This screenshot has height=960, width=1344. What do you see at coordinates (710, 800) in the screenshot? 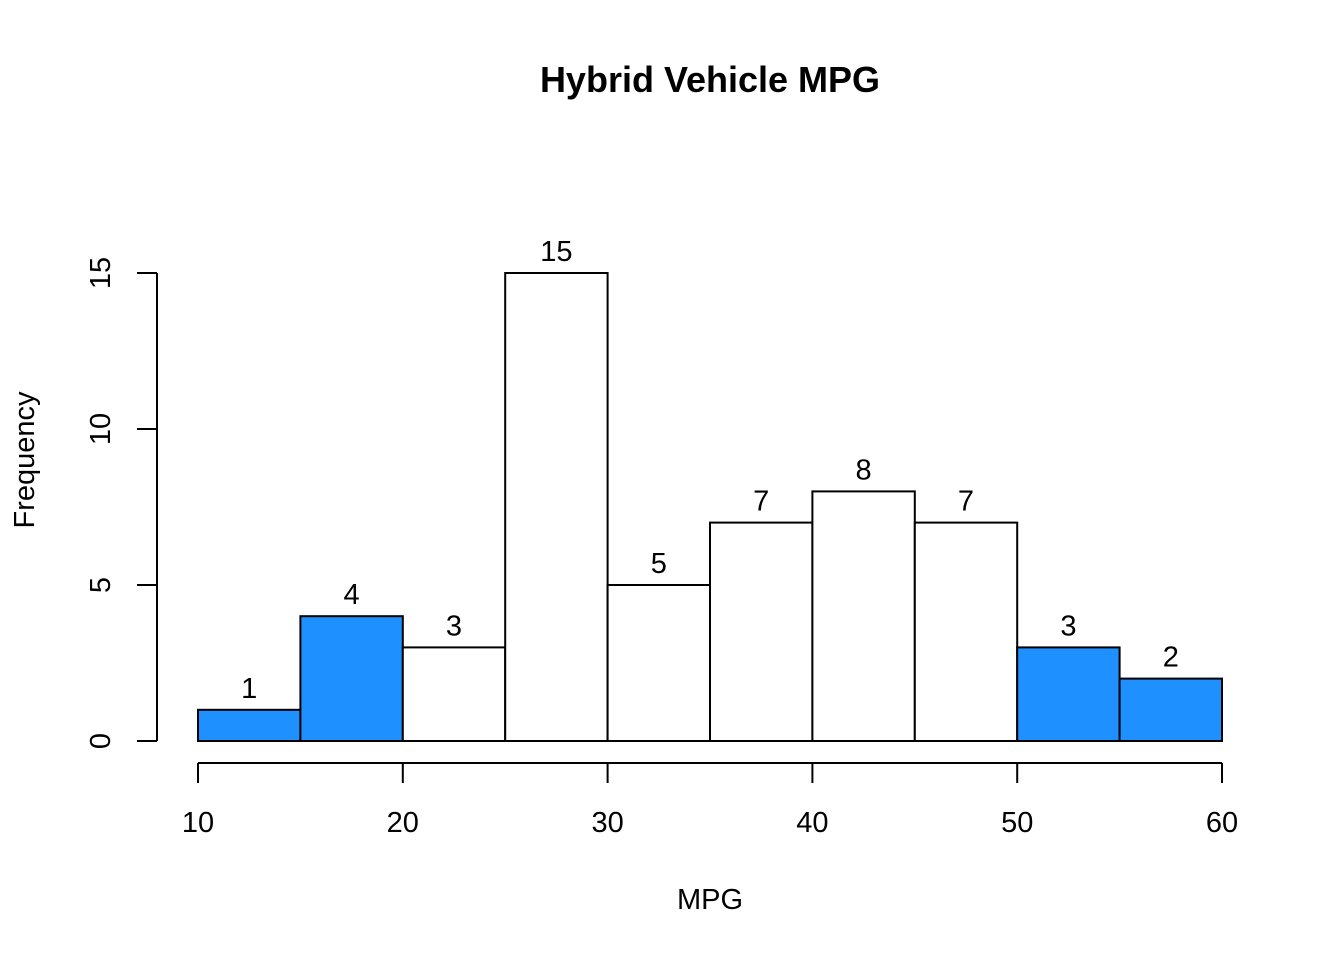
I see `x-axis: 10 20 30 40 50 60` at bounding box center [710, 800].